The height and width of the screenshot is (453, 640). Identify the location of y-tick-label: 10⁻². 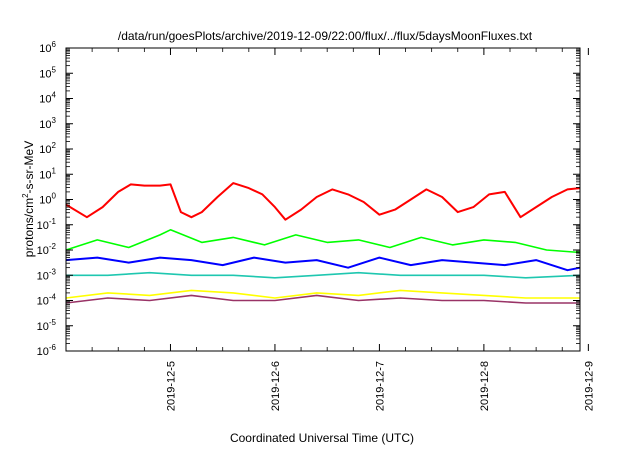
(47, 249).